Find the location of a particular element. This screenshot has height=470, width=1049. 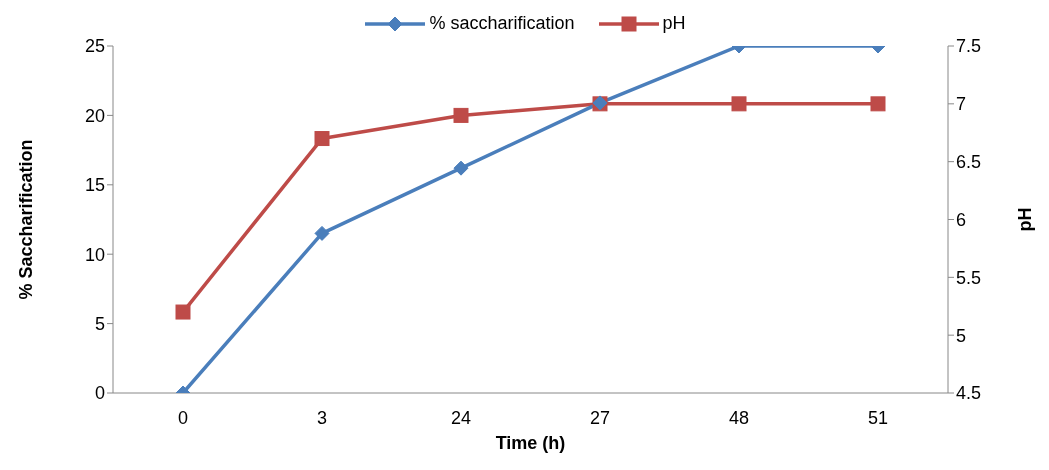

y-tick-label: 20 is located at coordinates (94, 115).